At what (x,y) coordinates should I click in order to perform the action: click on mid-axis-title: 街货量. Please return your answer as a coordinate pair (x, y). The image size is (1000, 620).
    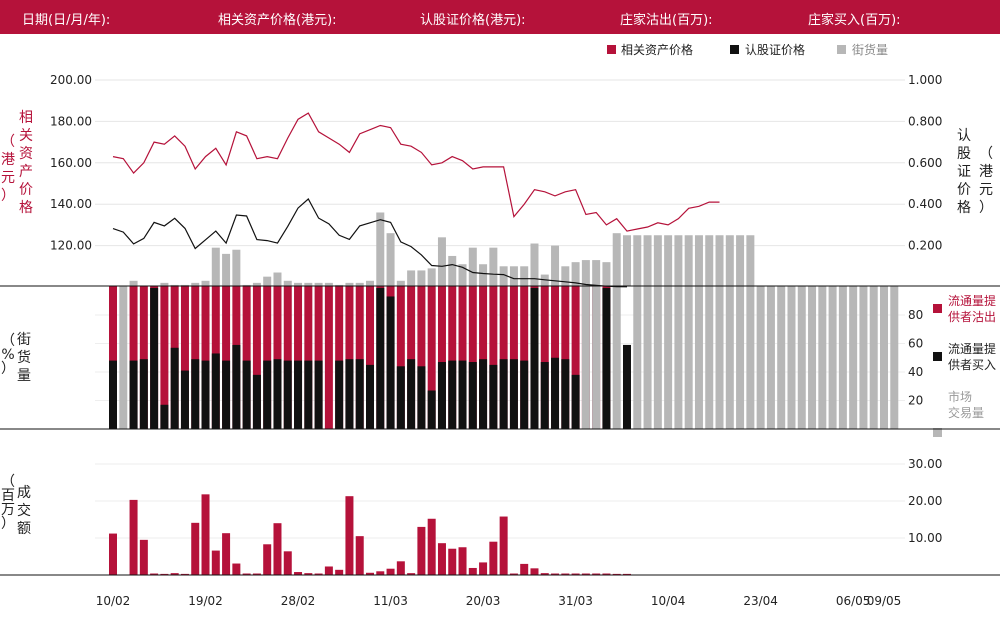
    Looking at the image, I should click on (24, 358).